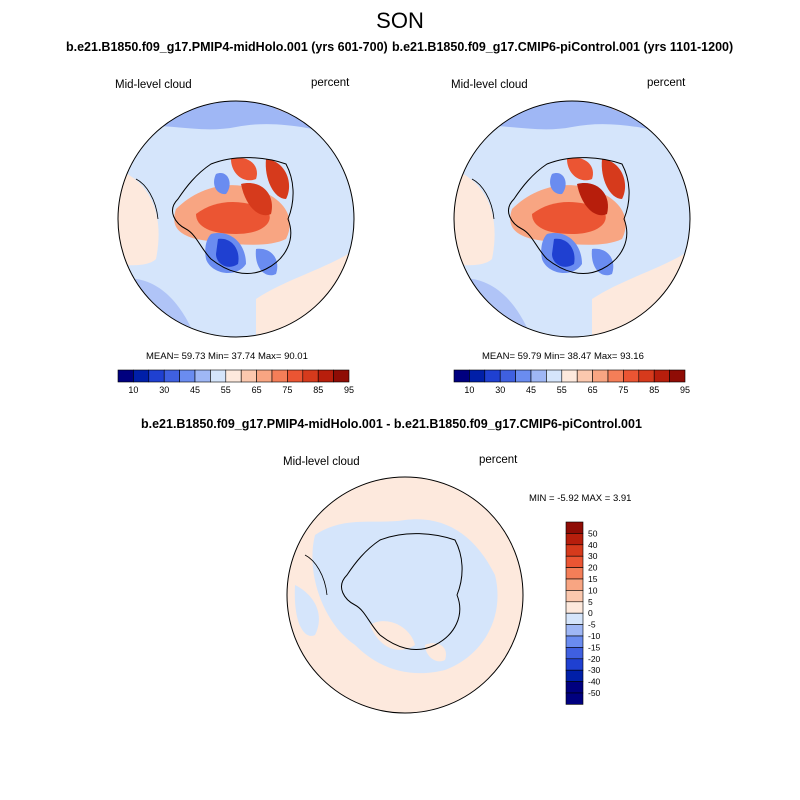 The image size is (800, 800). Describe the element at coordinates (593, 545) in the screenshot. I see `diff-colorbar-tick-label: 40` at that location.